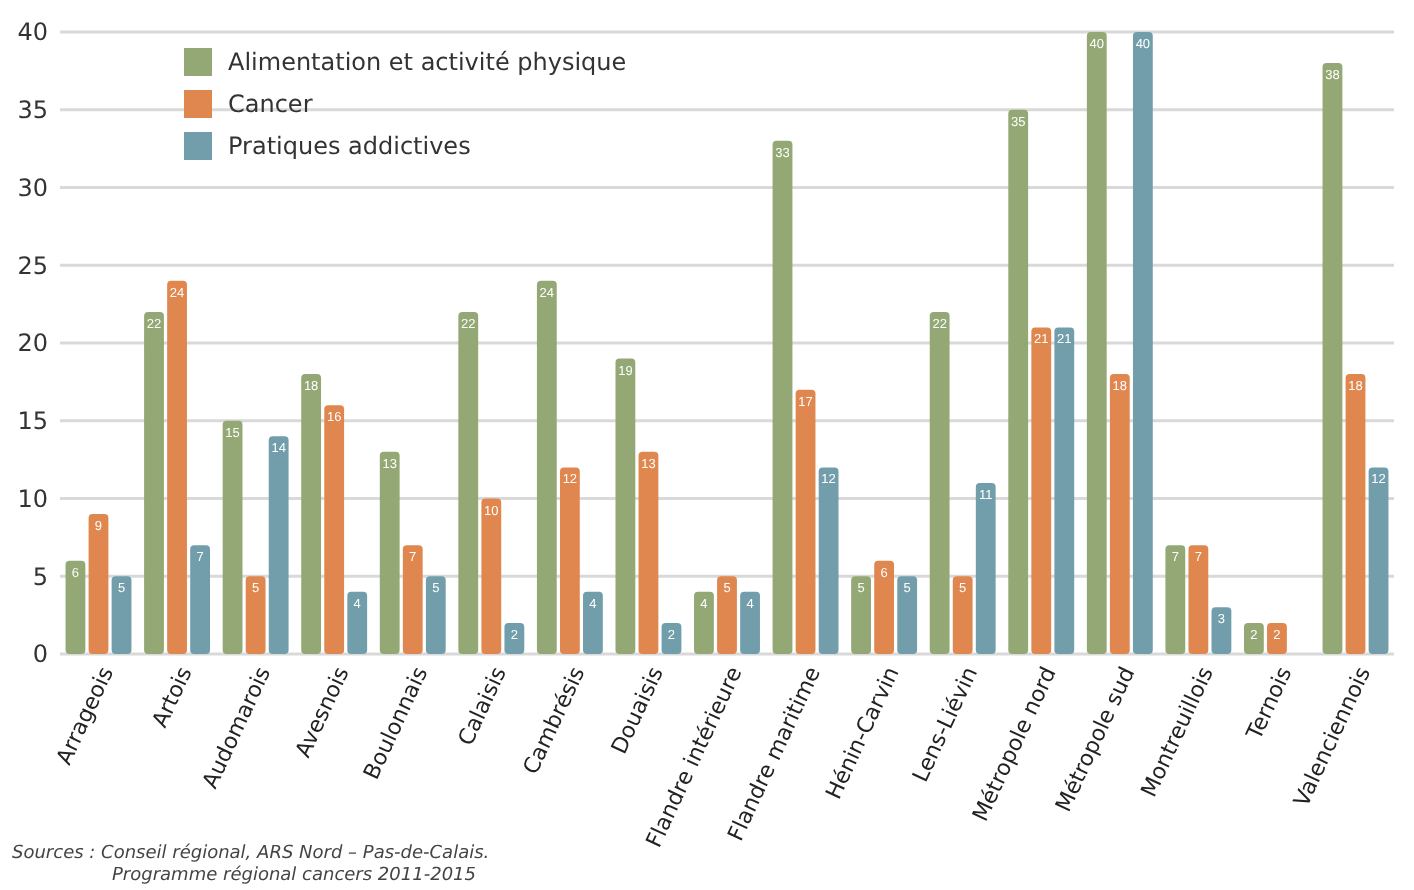 This screenshot has width=1414, height=890. I want to click on y-tick-label: 5, so click(40, 576).